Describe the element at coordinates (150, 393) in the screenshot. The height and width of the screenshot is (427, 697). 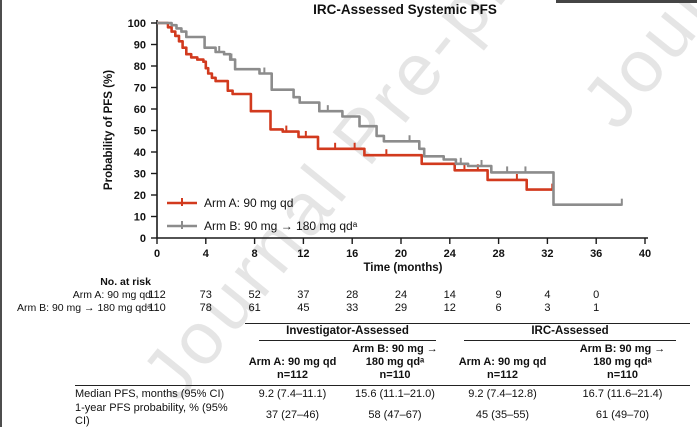
I see `row-label: Median PFS, months (95% CI)` at that location.